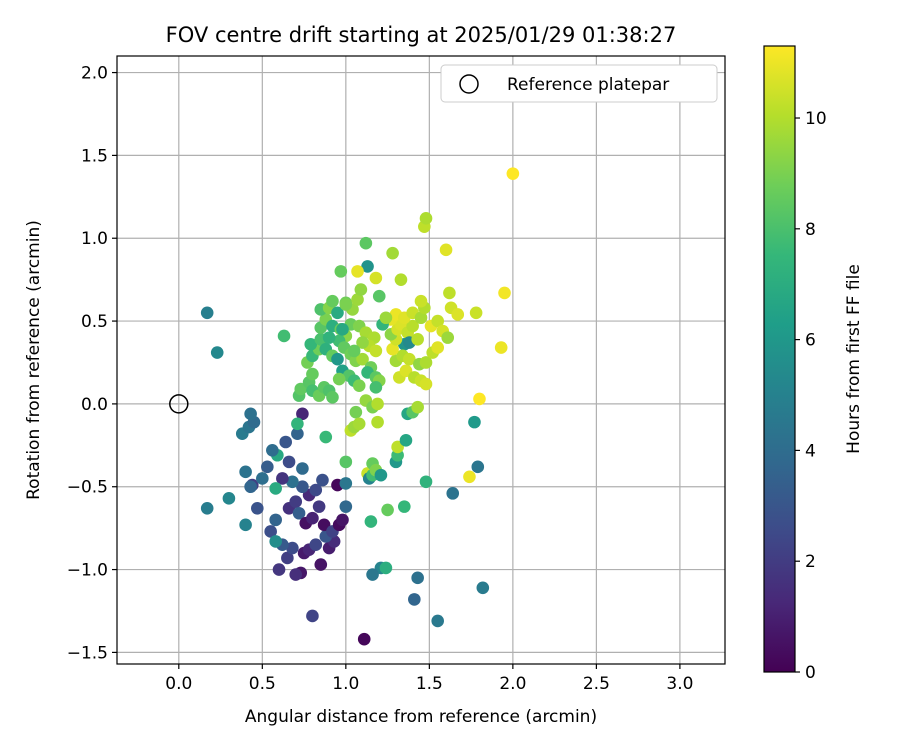  I want to click on legend-box, so click(579, 83).